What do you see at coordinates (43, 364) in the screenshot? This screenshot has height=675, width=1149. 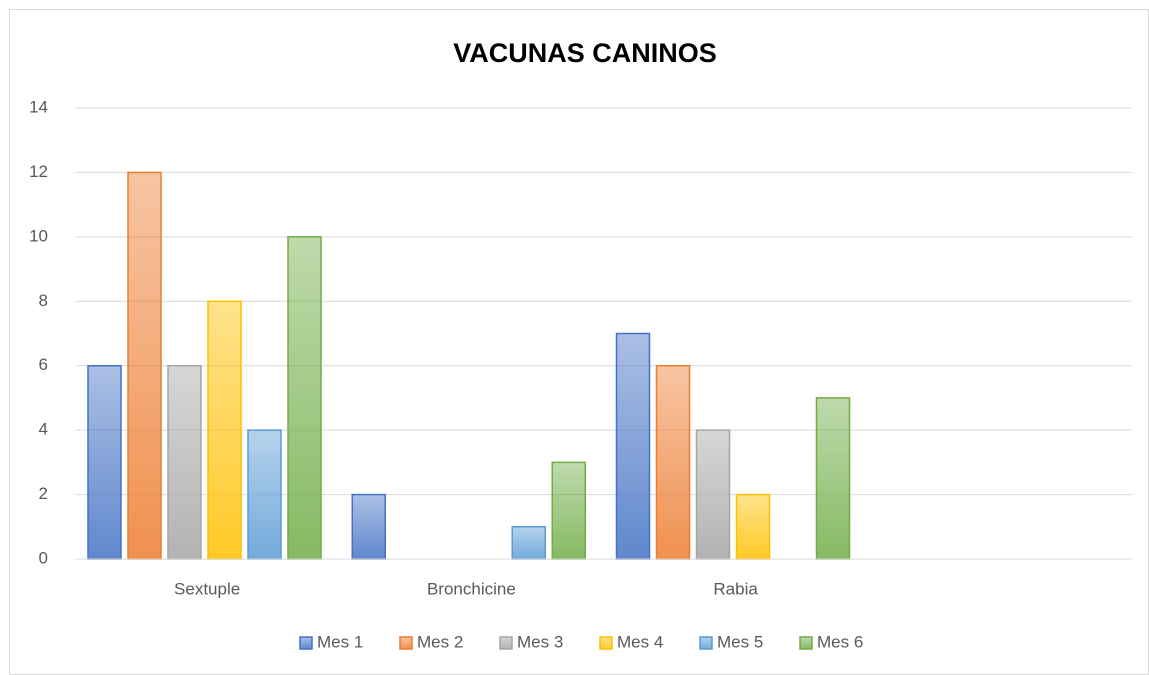 I see `y-tick-label: 6` at bounding box center [43, 364].